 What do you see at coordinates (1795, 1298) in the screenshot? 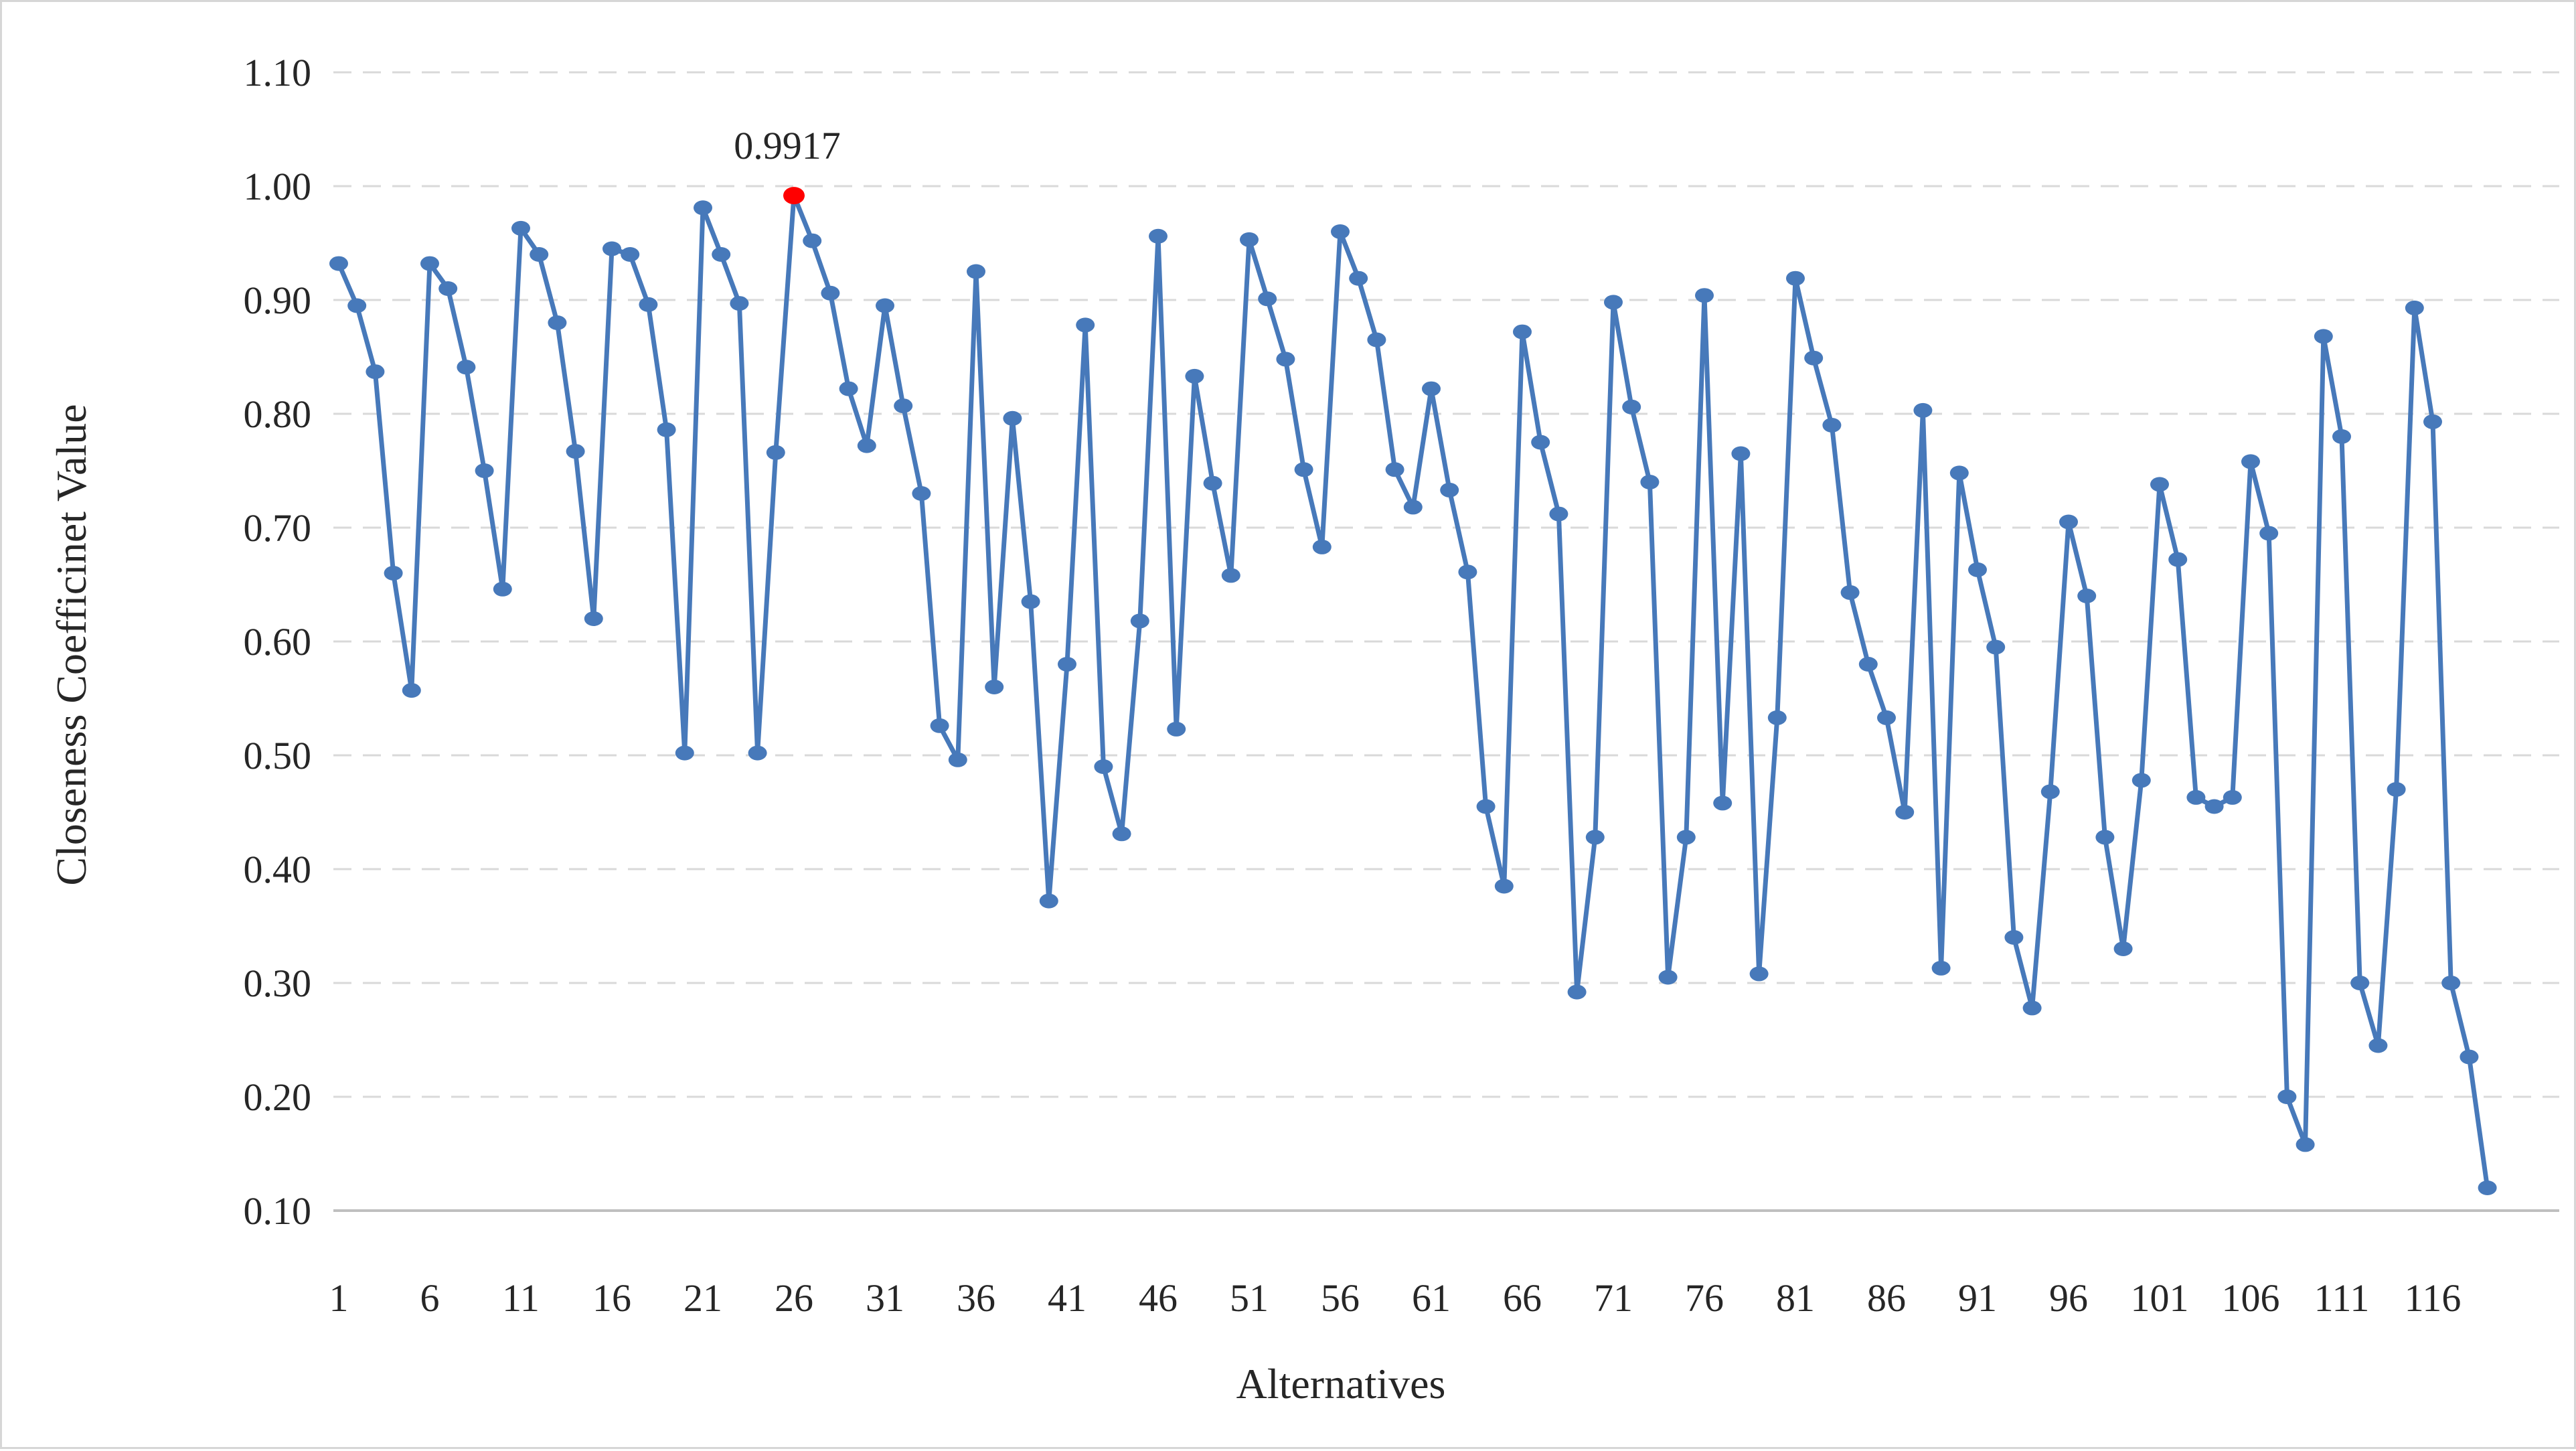
I see `x-tick-label: 81` at bounding box center [1795, 1298].